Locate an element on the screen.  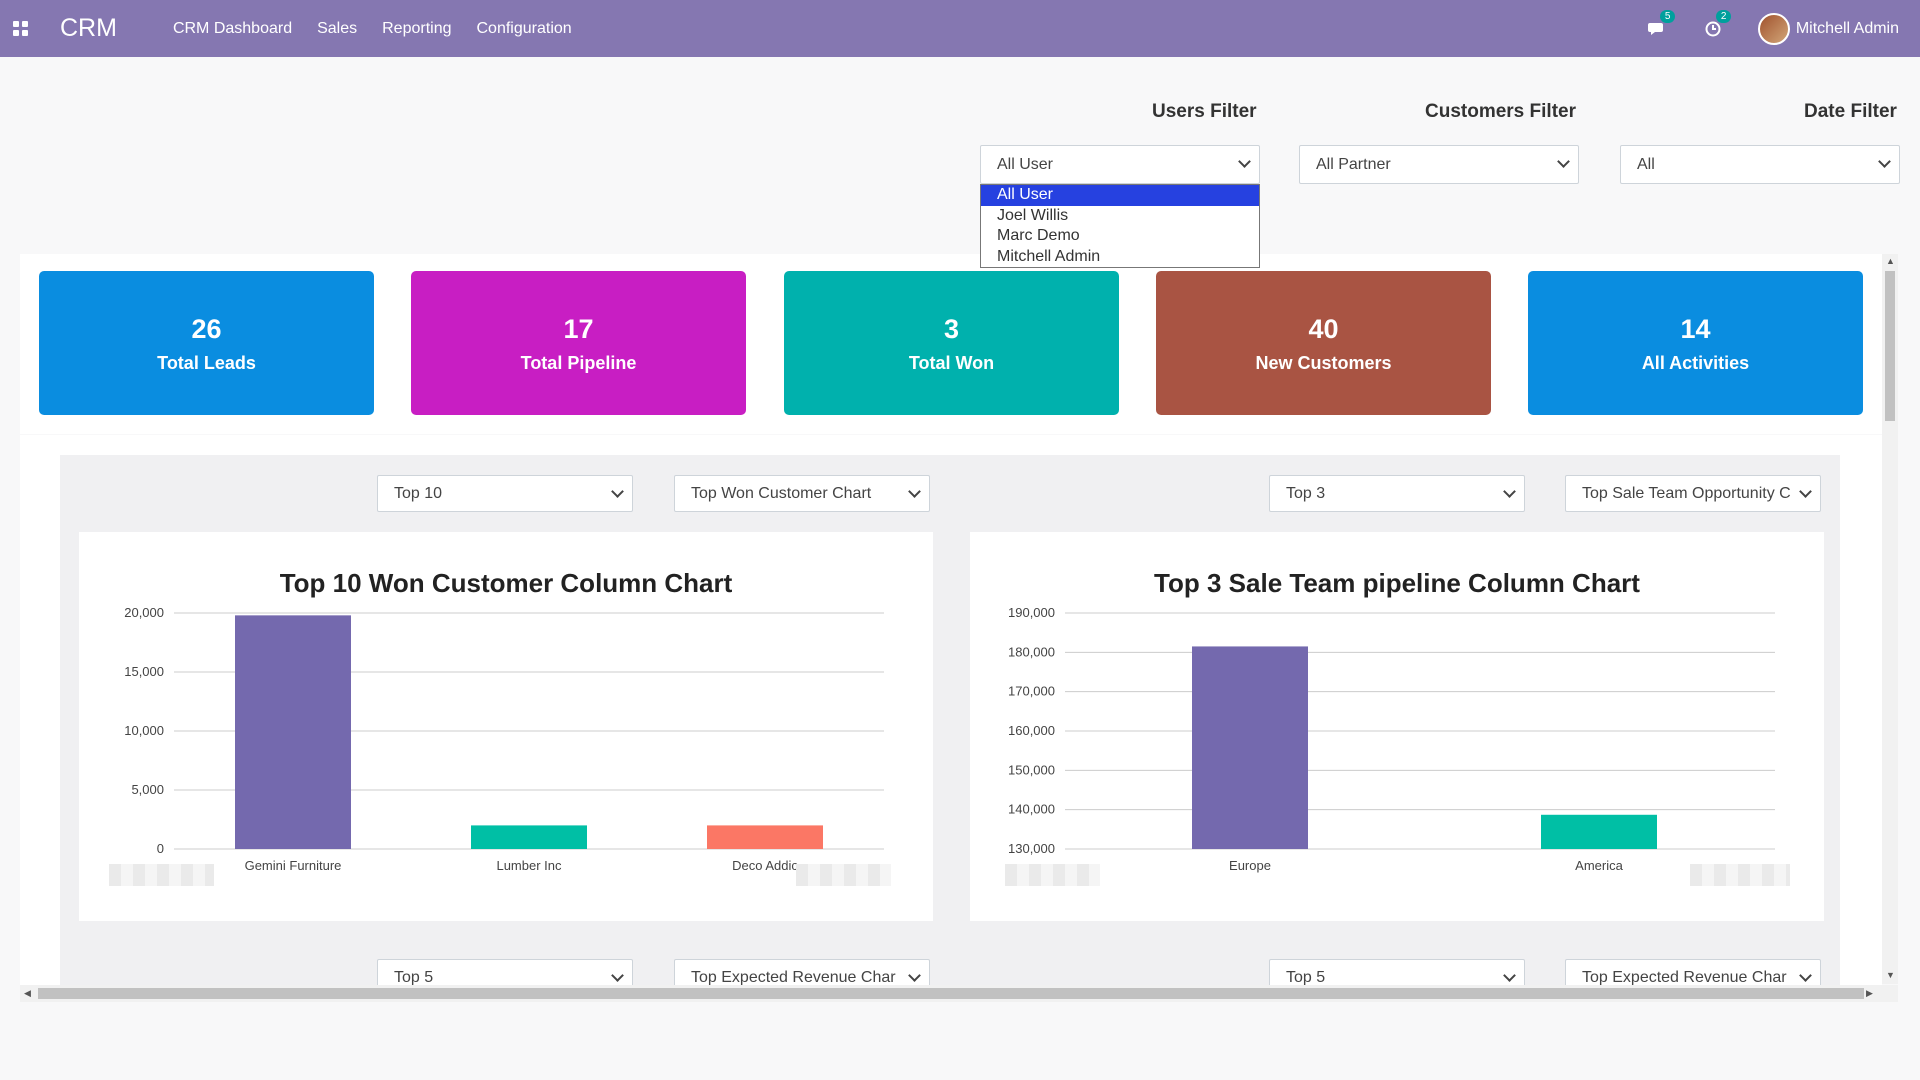
y-tick-label: 170,000 is located at coordinates (1031, 691).